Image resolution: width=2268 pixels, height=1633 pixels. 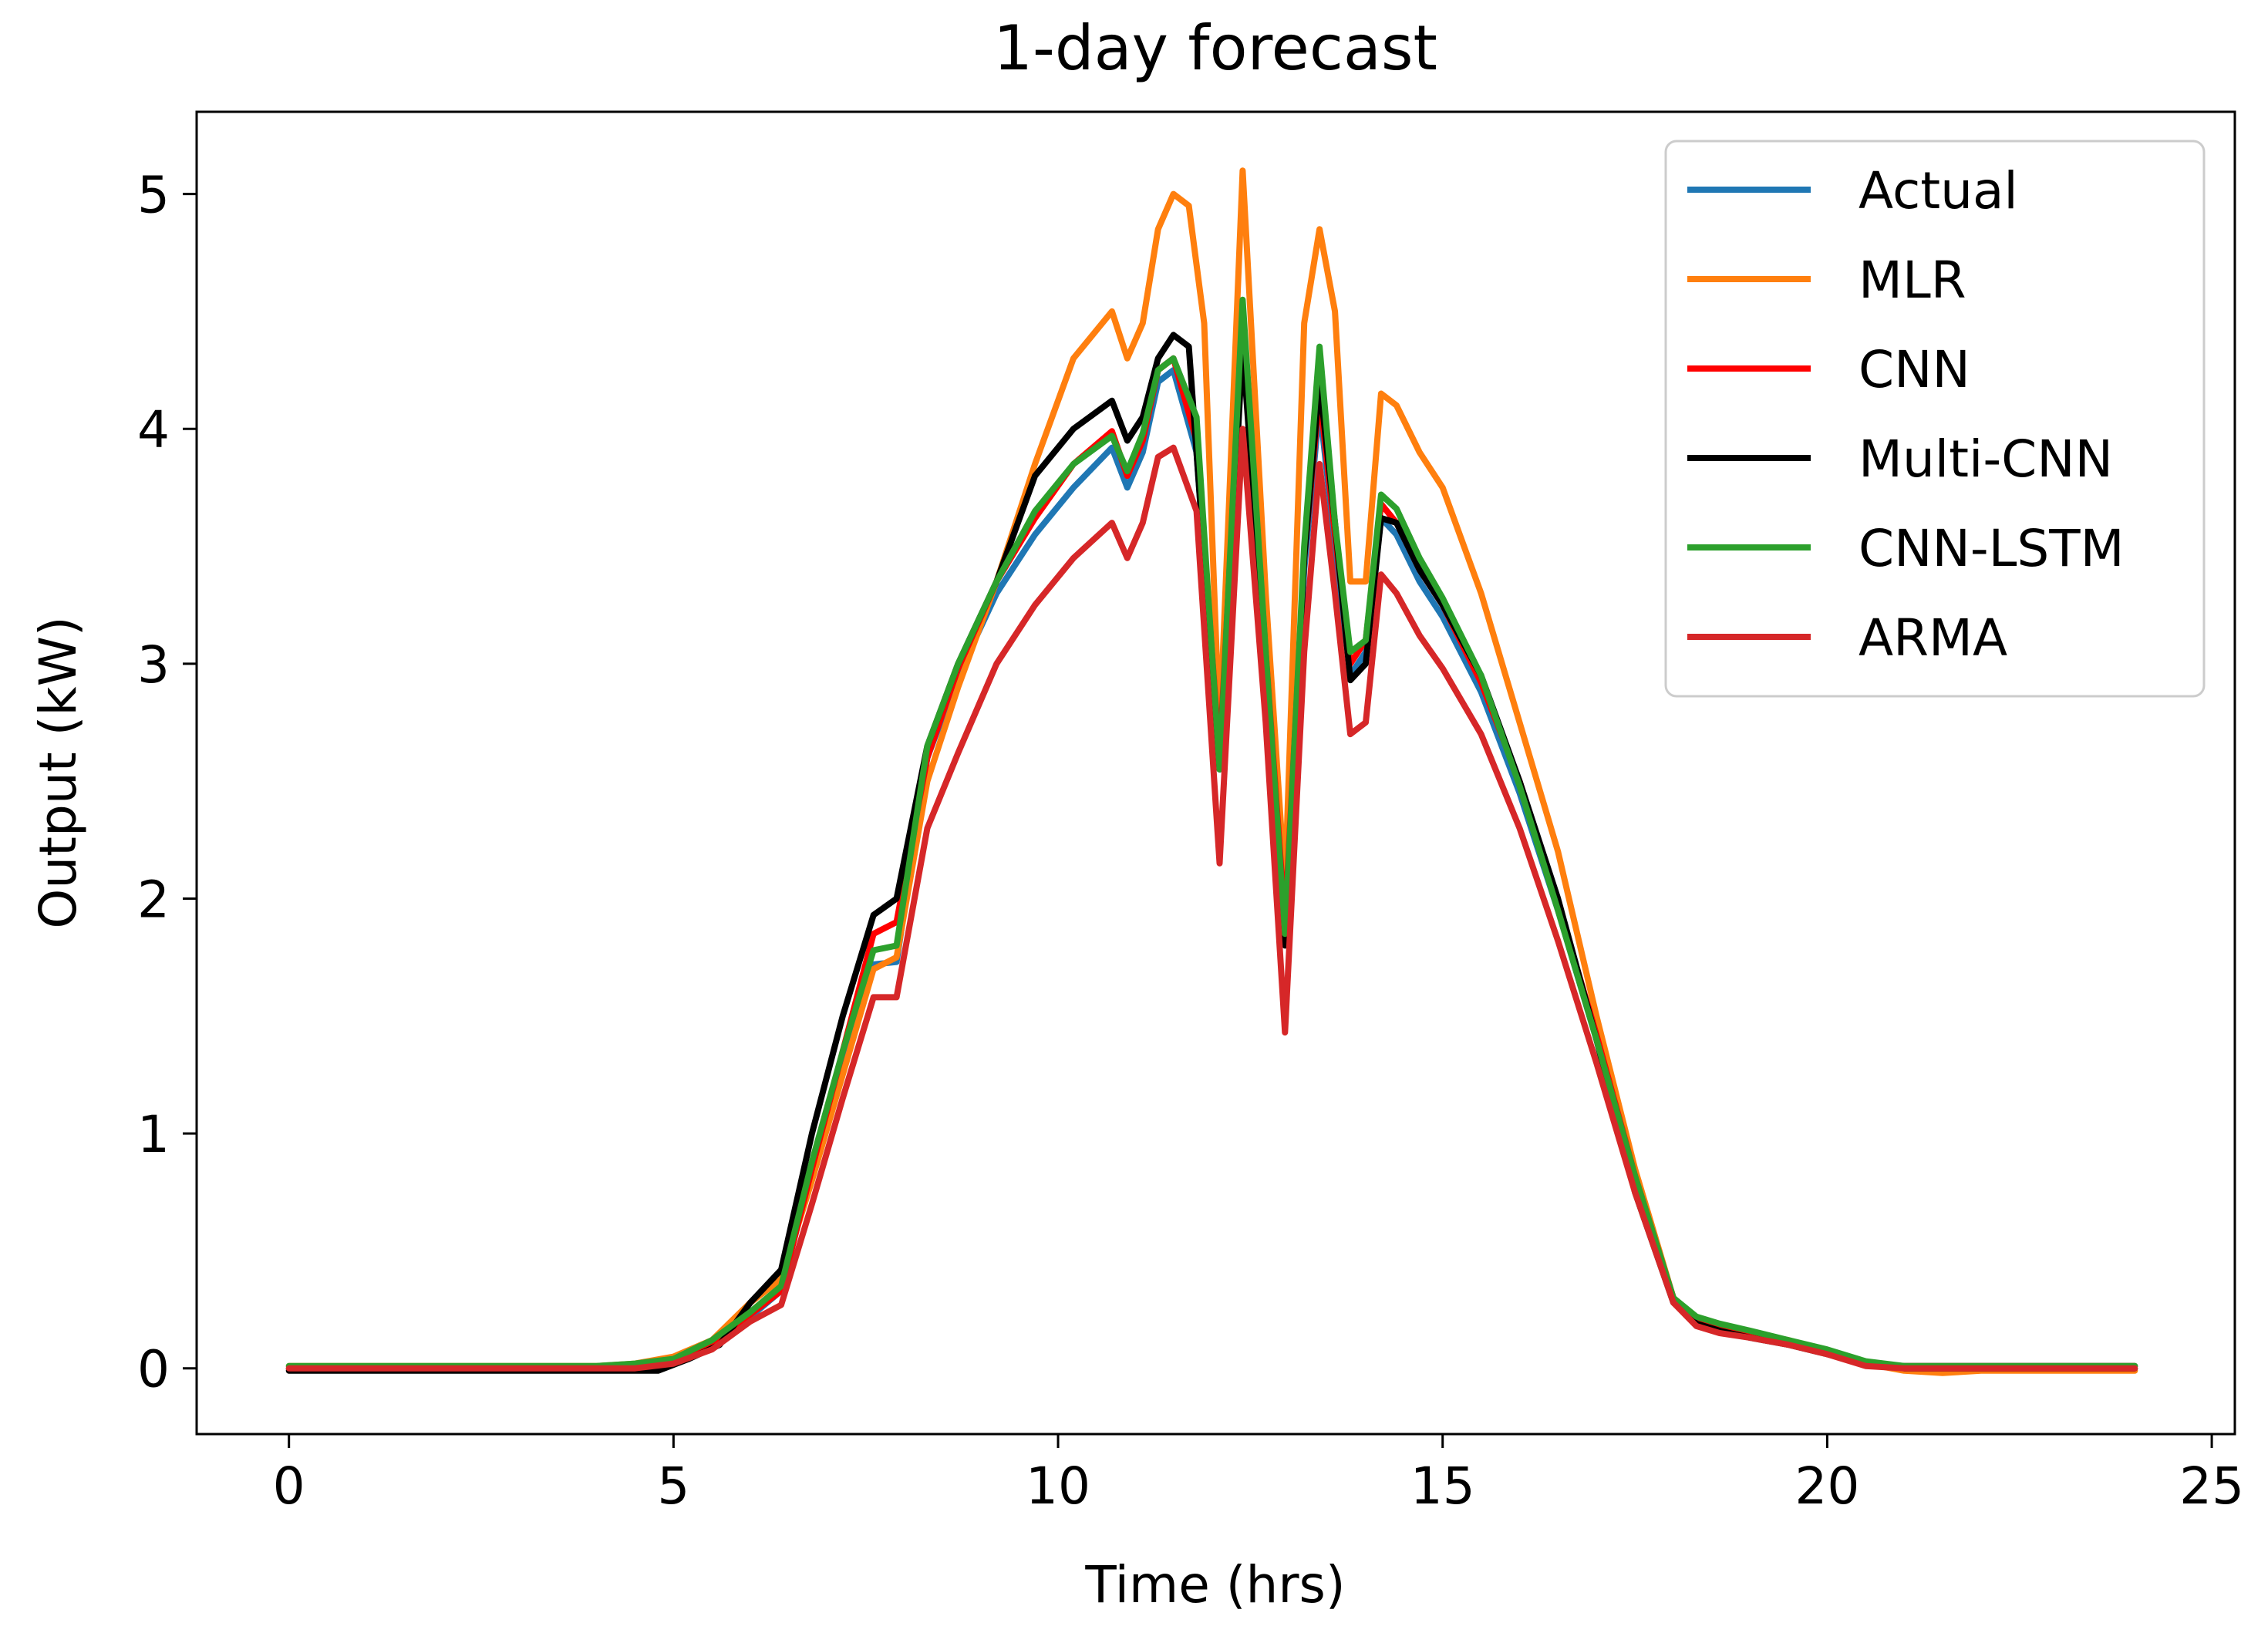 What do you see at coordinates (673, 1486) in the screenshot?
I see `x-tick-label: 5` at bounding box center [673, 1486].